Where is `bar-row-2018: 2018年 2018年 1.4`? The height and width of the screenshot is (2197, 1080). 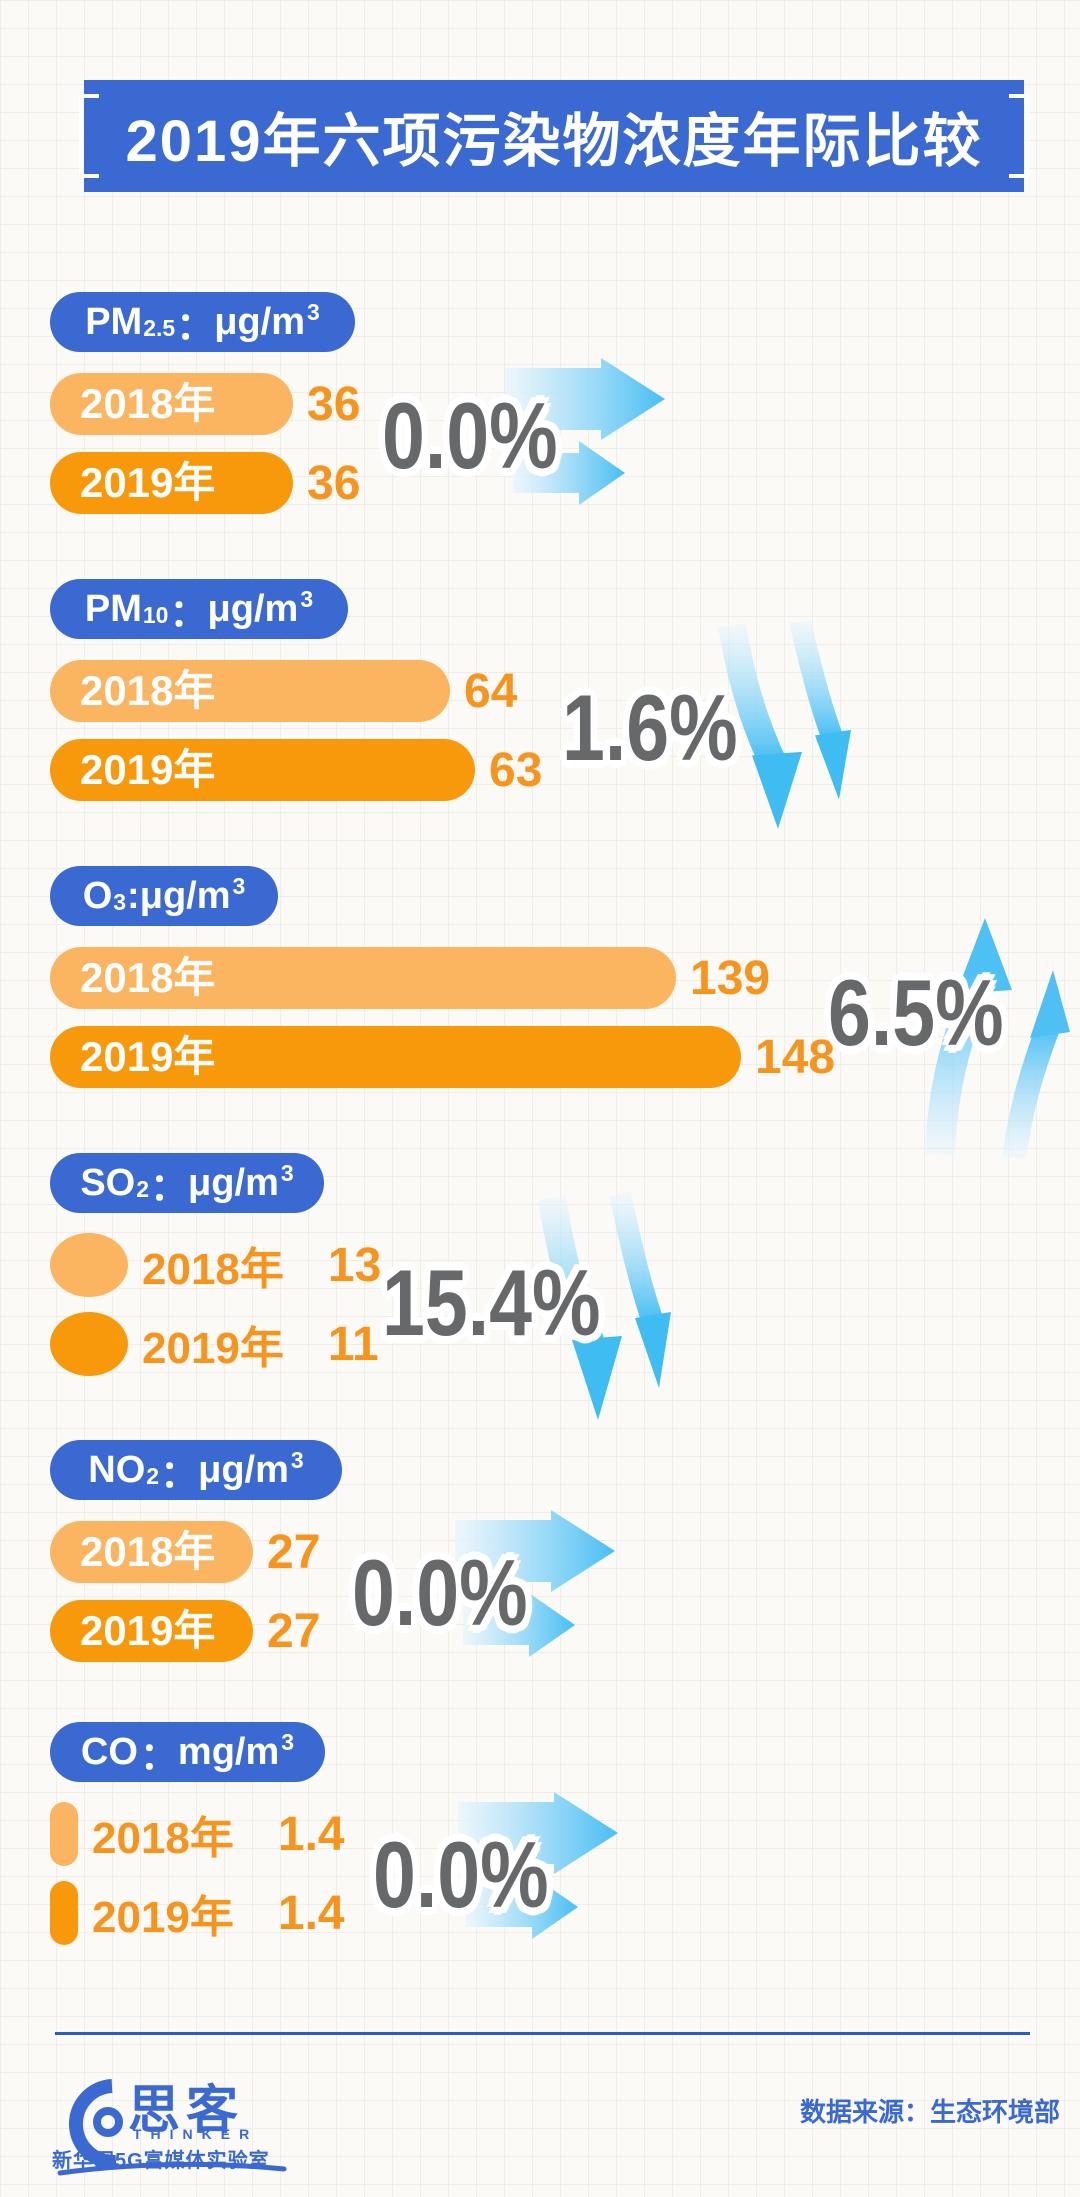
bar-row-2018: 2018年 2018年 1.4 is located at coordinates (197, 1834).